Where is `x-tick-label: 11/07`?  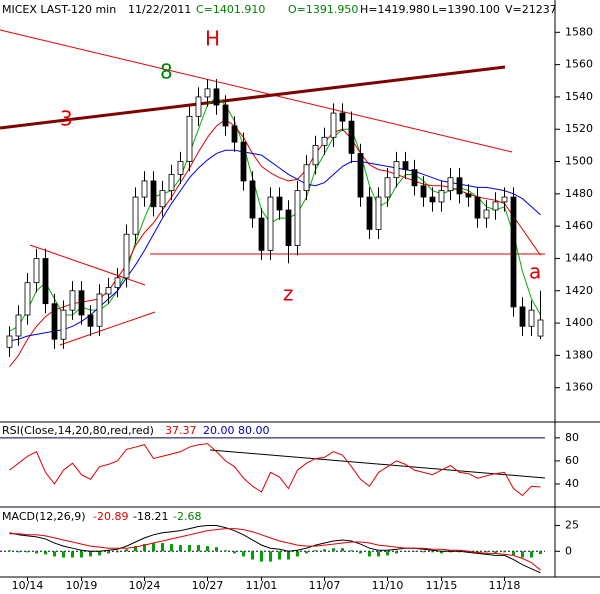
x-tick-label: 11/07 is located at coordinates (325, 585).